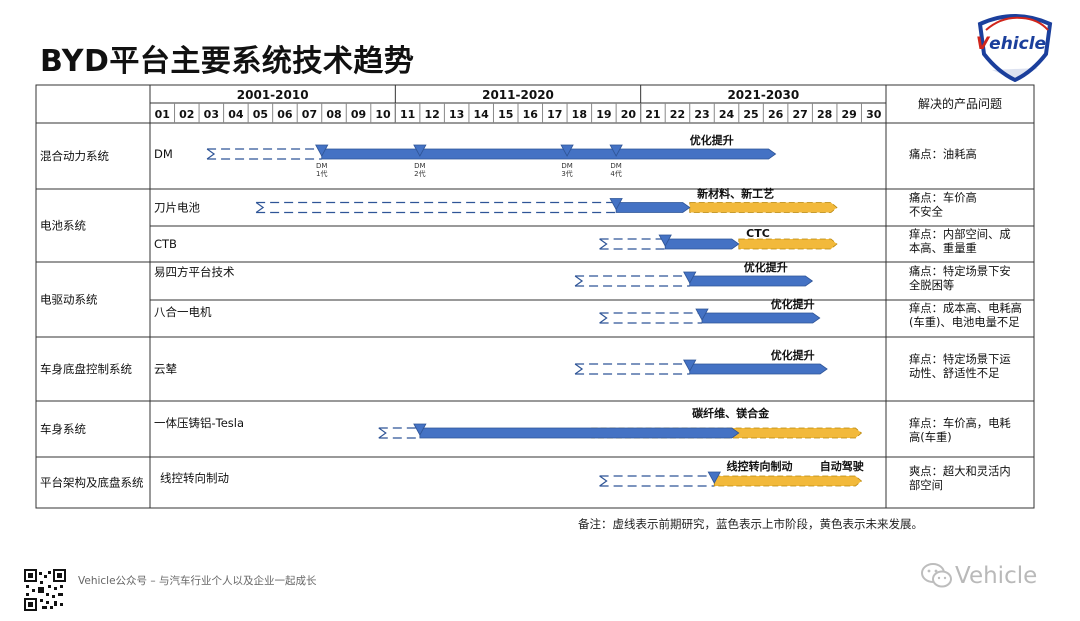 This screenshot has width=1080, height=621. I want to click on tech-name: 线控转向制动, so click(194, 478).